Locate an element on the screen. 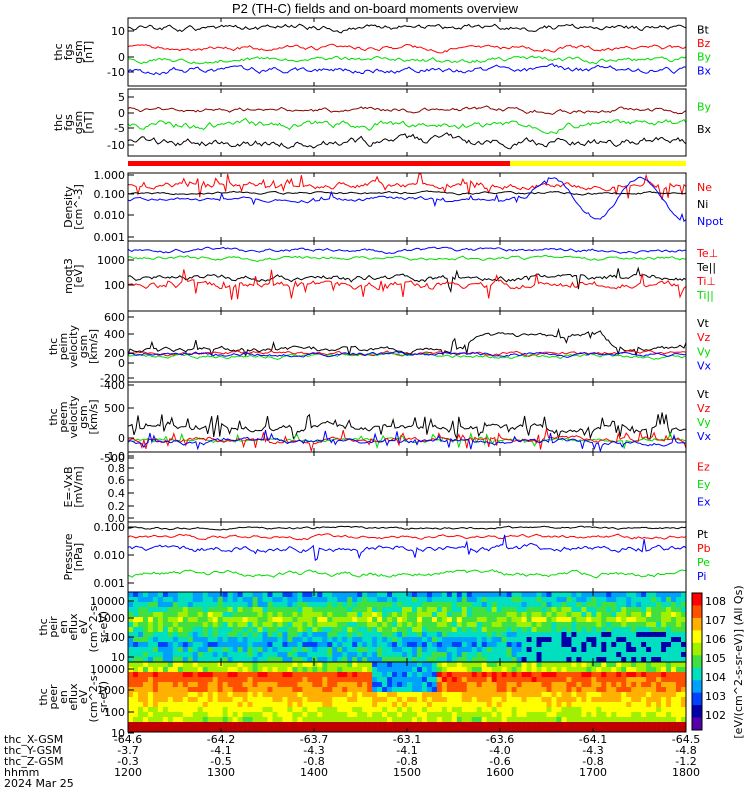 This screenshot has height=800, width=750. series-te-par is located at coordinates (406, 250).